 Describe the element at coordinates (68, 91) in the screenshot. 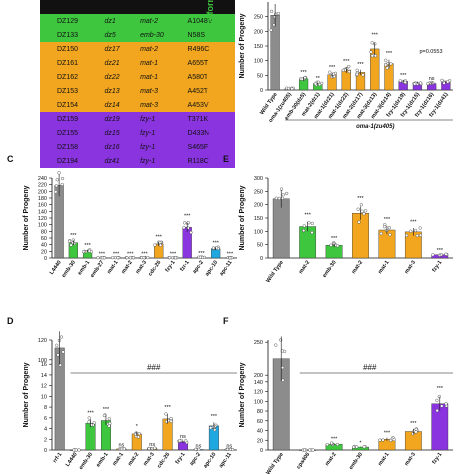

I see `table-cell-strain: DZ153` at that location.